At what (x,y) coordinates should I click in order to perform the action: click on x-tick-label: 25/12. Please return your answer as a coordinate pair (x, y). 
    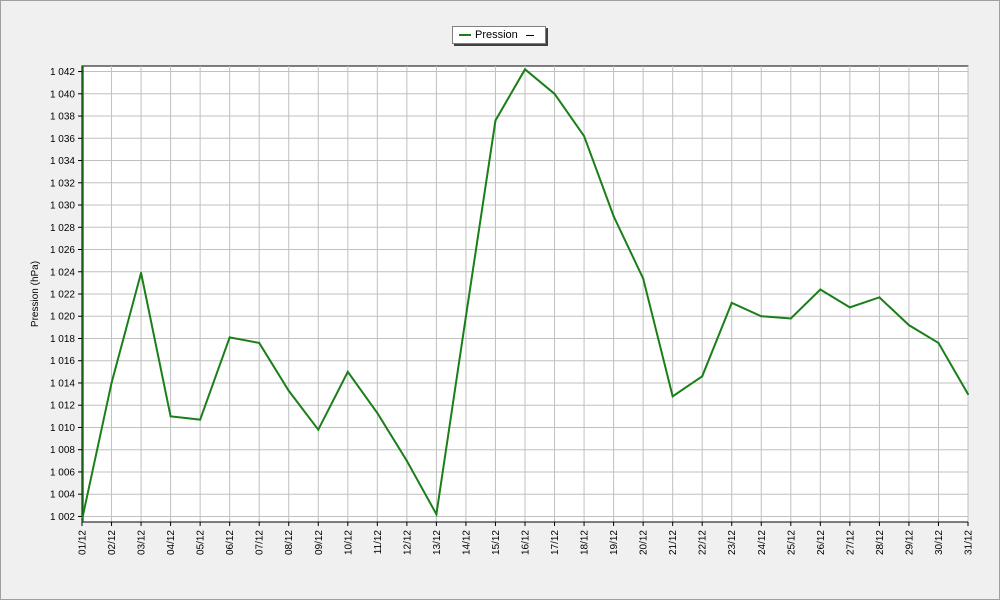
    Looking at the image, I should click on (791, 542).